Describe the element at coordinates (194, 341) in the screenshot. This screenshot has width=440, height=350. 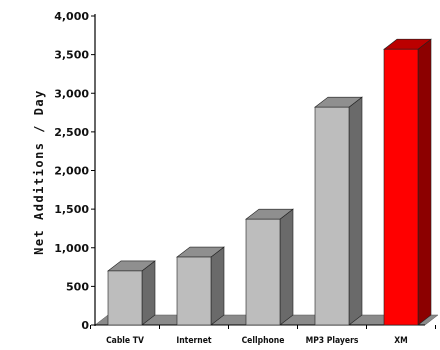
I see `x-tick-label: Internet` at that location.